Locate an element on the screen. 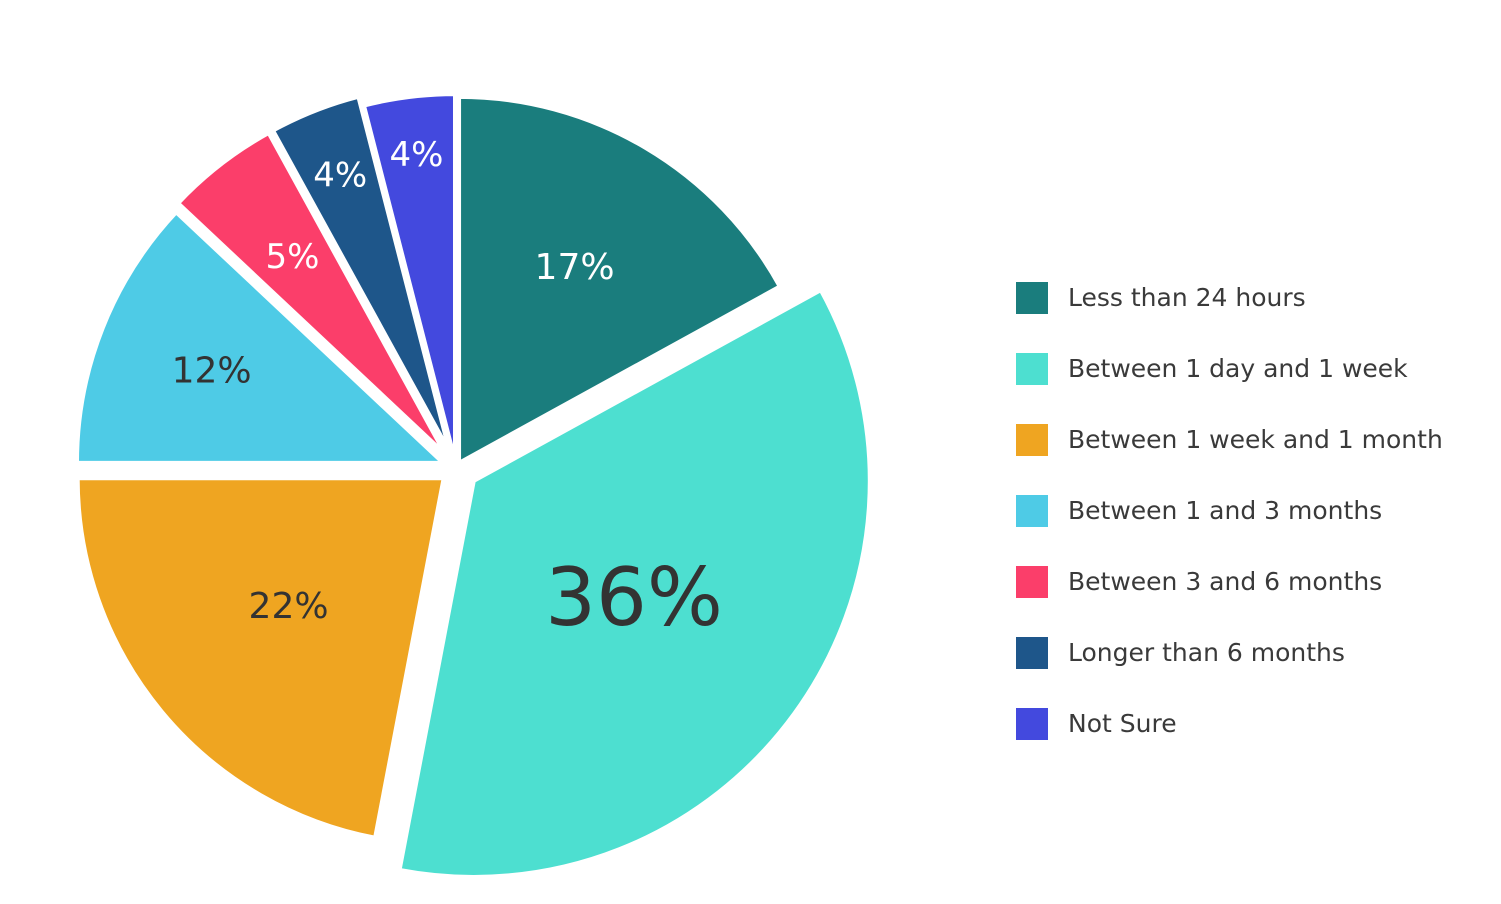  legend-item-between-1-week-and-1-month: Between 1 week and 1 month is located at coordinates (1251, 439).